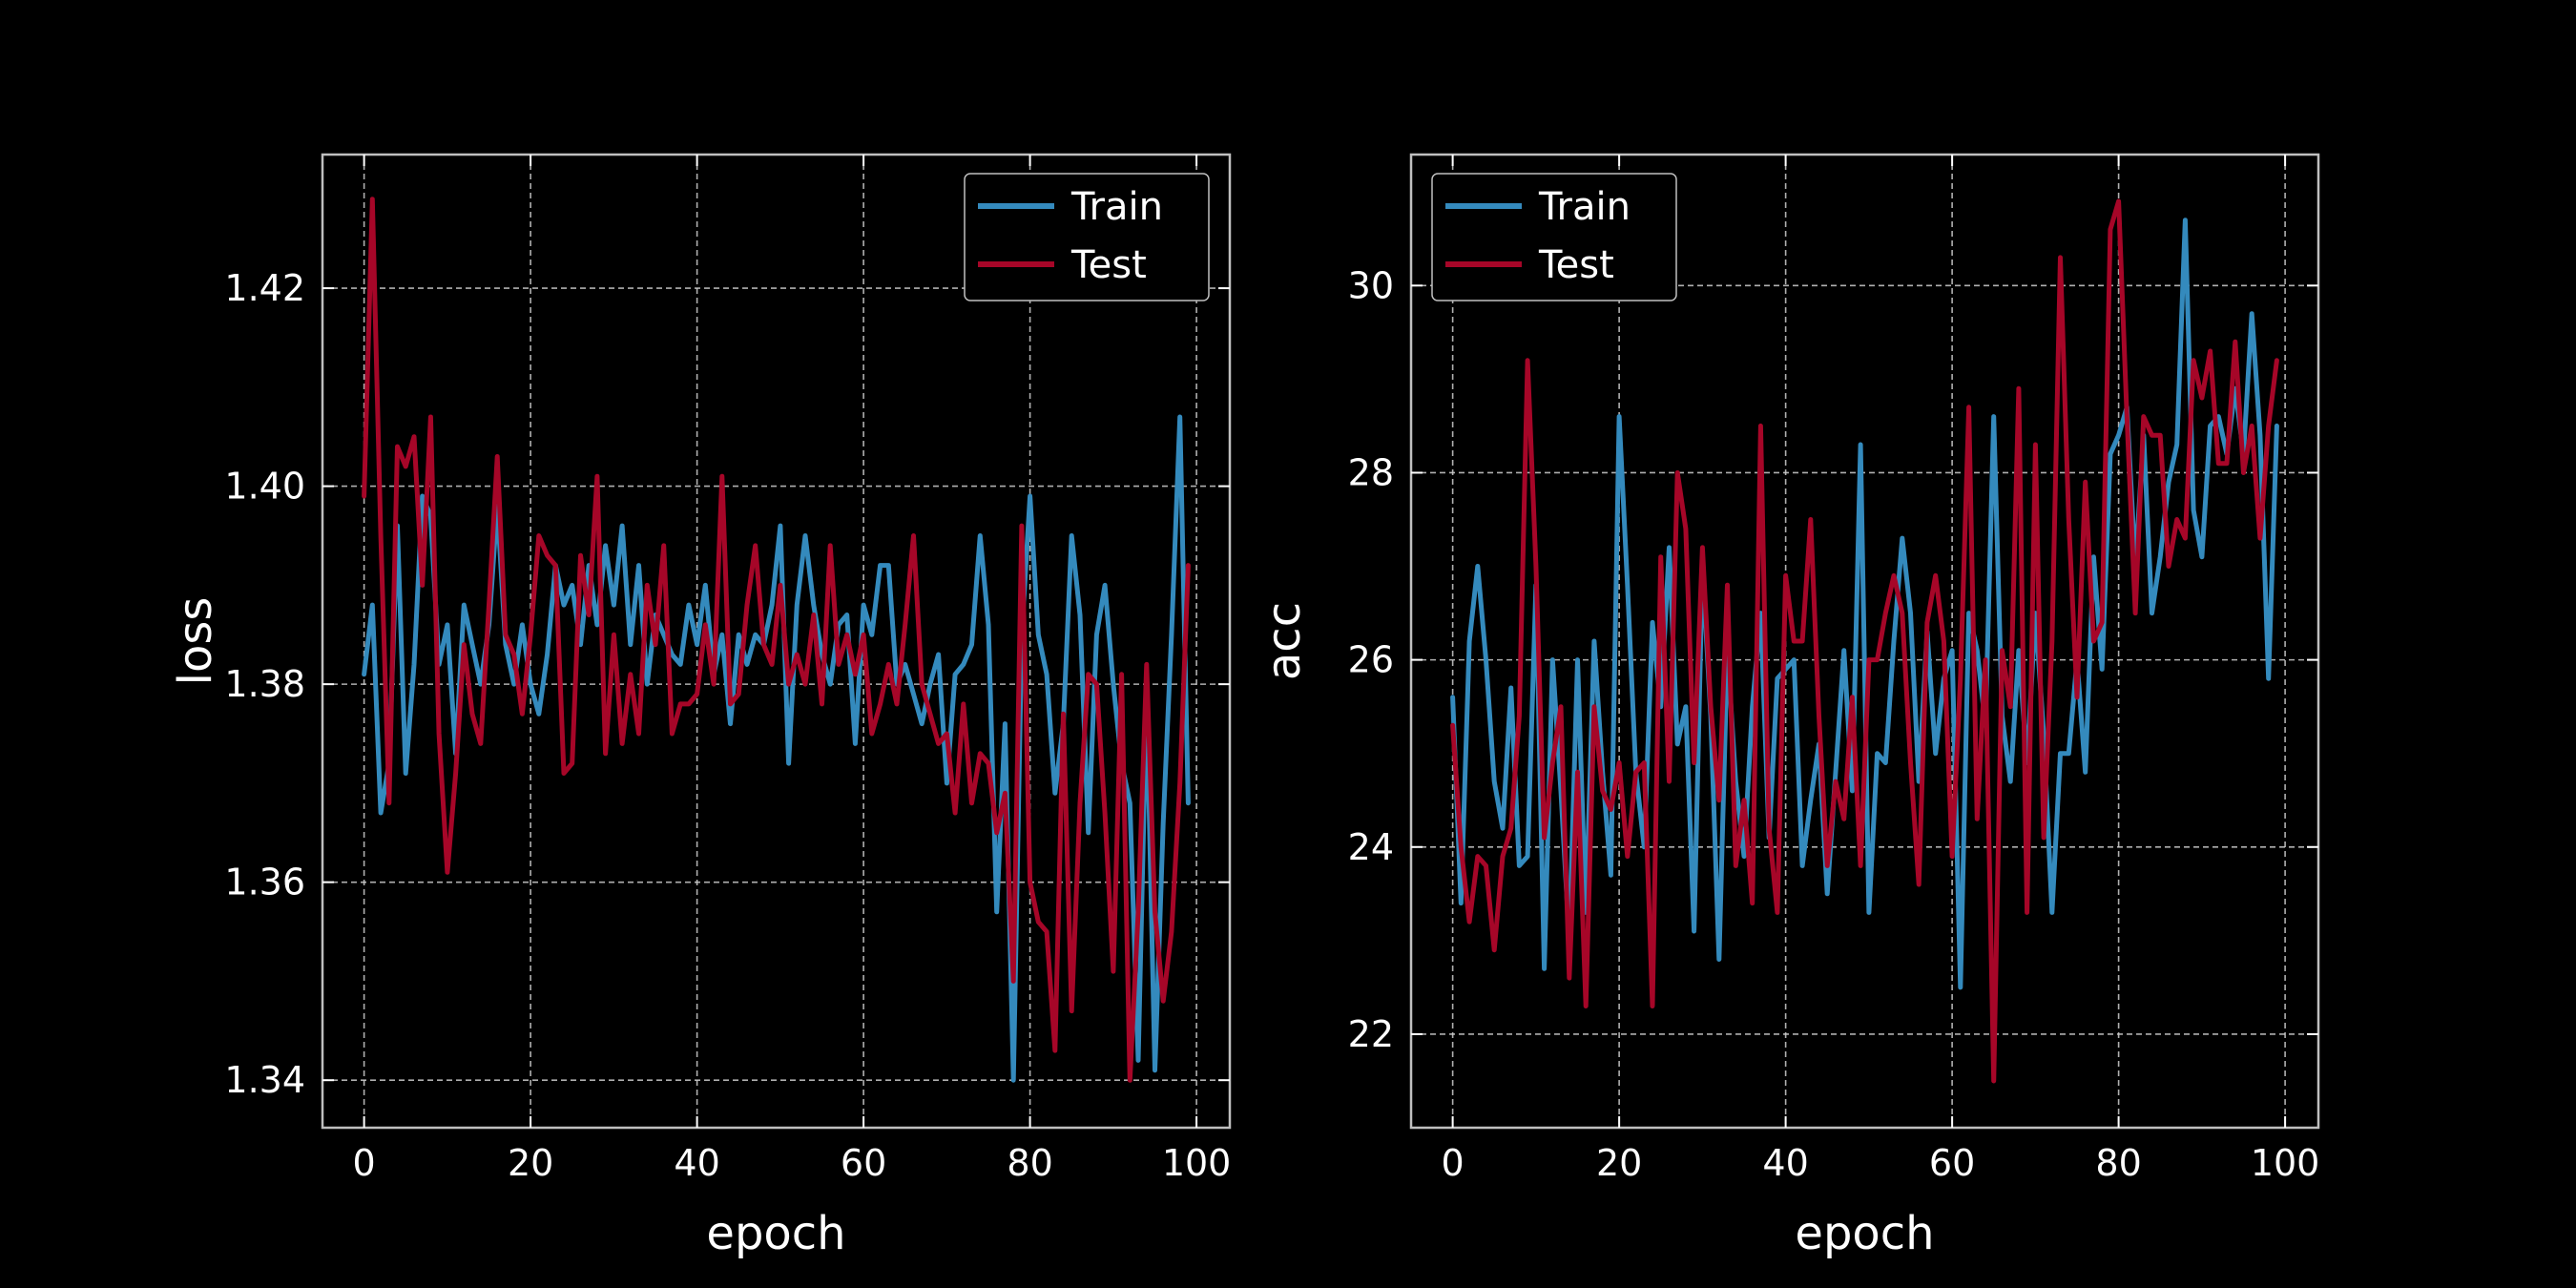 This screenshot has width=2576, height=1288. I want to click on loss-x-tick-label: 20, so click(530, 1163).